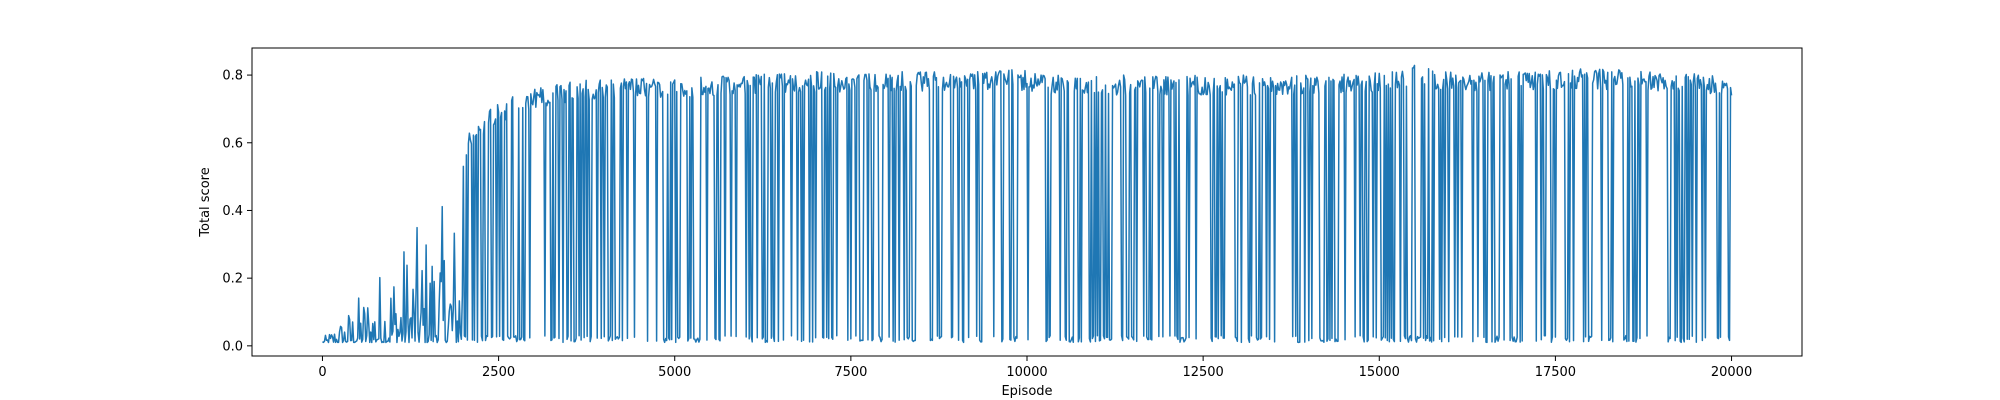 This screenshot has width=2000, height=400. Describe the element at coordinates (1026, 391) in the screenshot. I see `x-axis-label: Episode` at that location.